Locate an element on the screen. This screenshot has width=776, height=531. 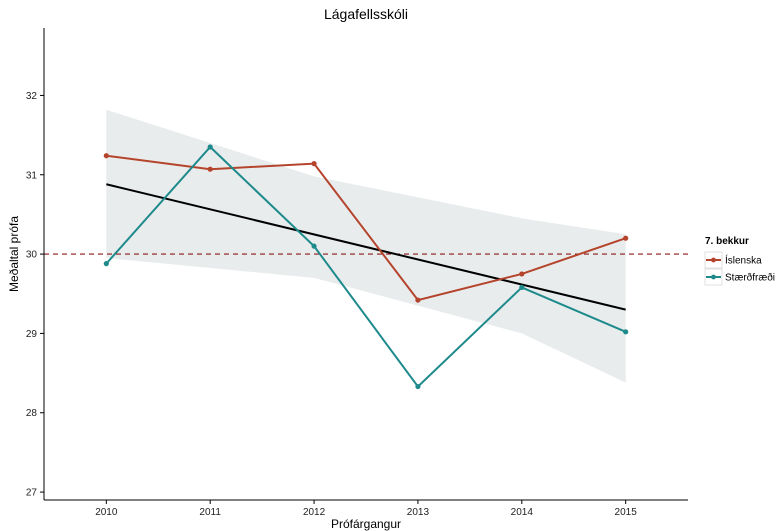
x-tick-label: 2015 is located at coordinates (626, 512).